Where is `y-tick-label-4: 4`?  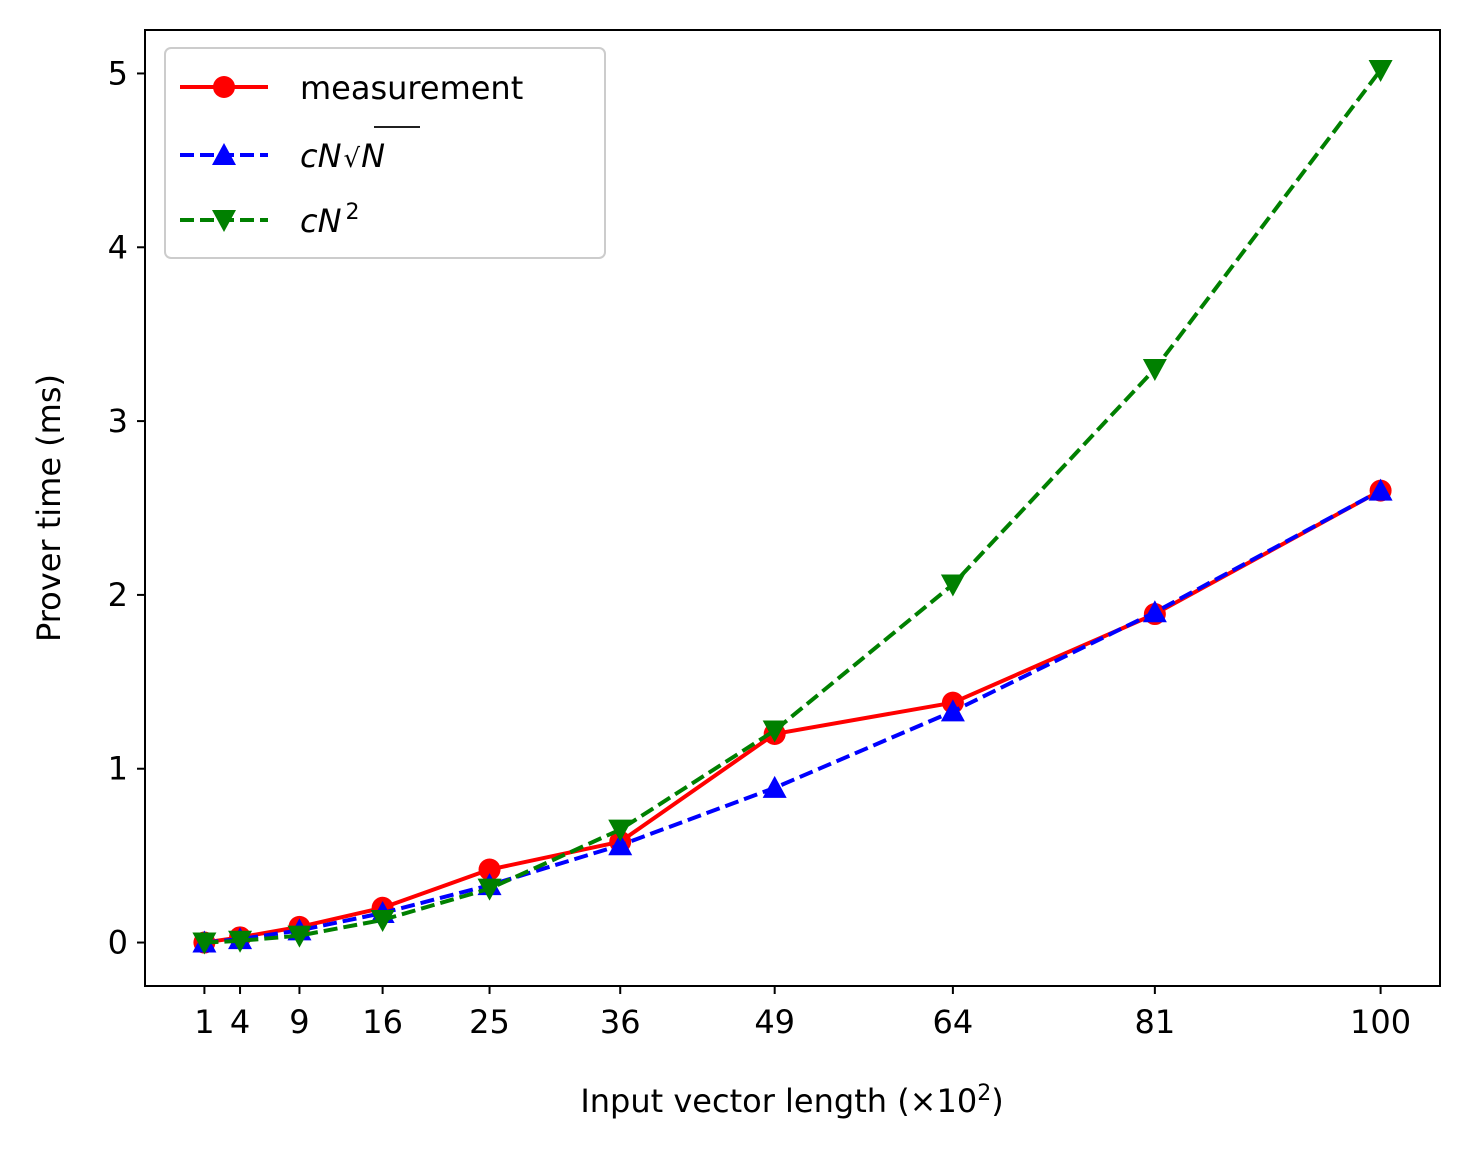
y-tick-label-4: 4 is located at coordinates (118, 247).